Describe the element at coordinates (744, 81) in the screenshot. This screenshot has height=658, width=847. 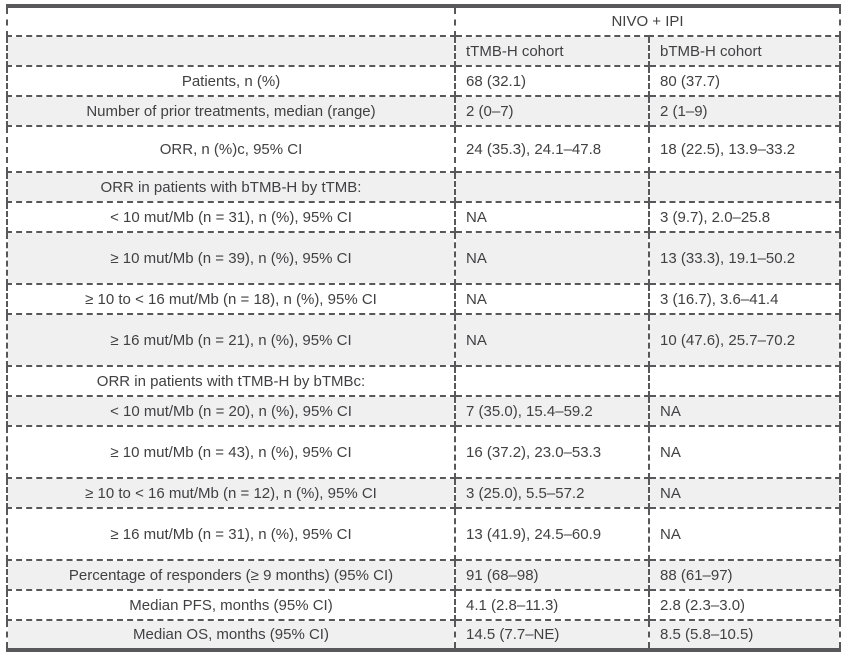
I see `btmb-value-cell: 80 (37.7)` at that location.